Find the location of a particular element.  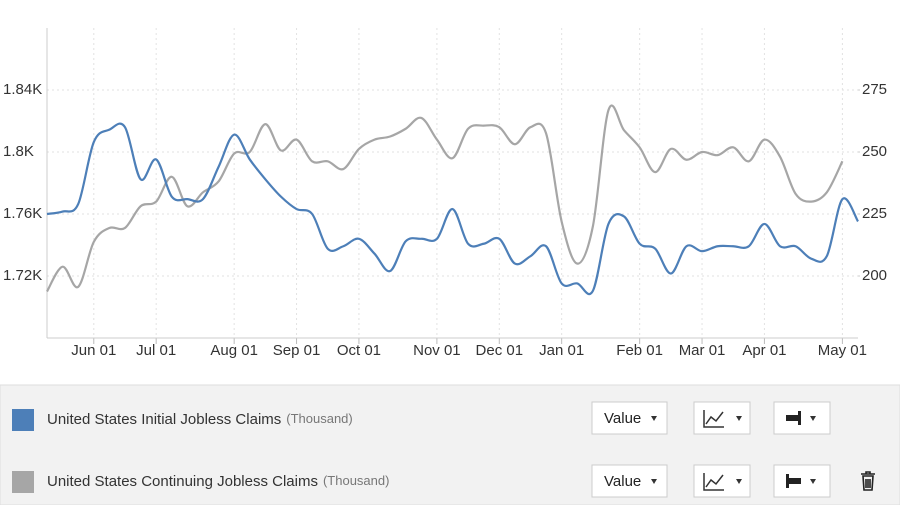

x-tick-label: Feb 01 is located at coordinates (639, 350).